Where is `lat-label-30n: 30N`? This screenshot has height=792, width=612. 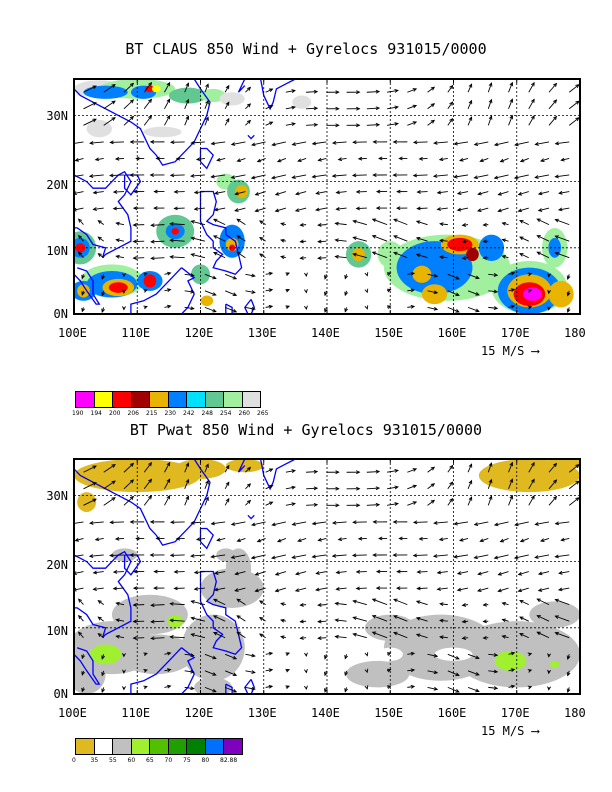
lat-label-30n: 30N is located at coordinates (57, 116).